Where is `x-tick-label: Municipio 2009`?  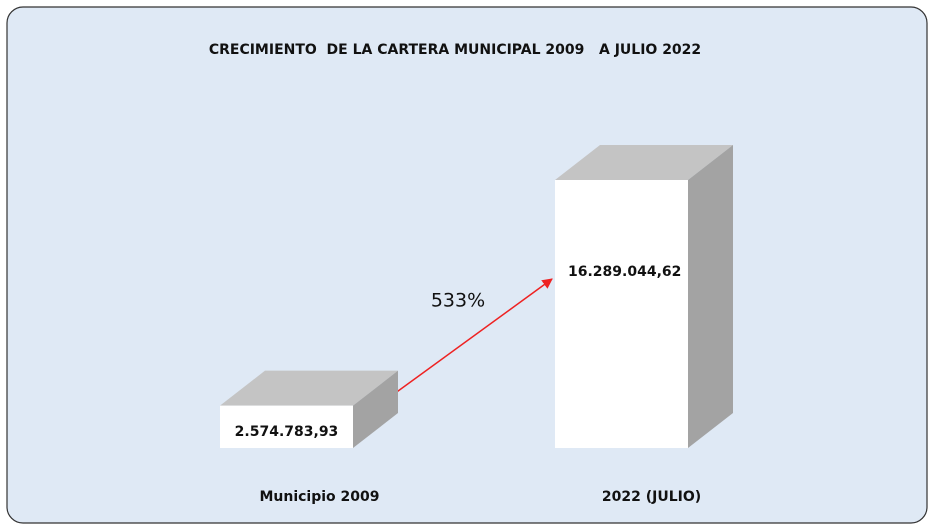 x-tick-label: Municipio 2009 is located at coordinates (319, 497).